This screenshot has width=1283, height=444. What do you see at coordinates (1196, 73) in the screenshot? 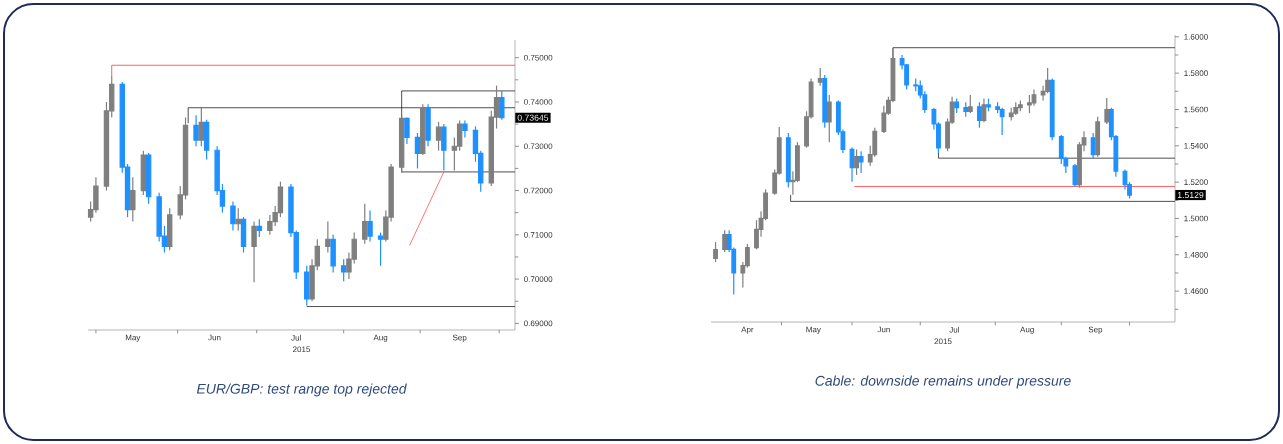
I see `y-tick-label: 1.5800` at bounding box center [1196, 73].